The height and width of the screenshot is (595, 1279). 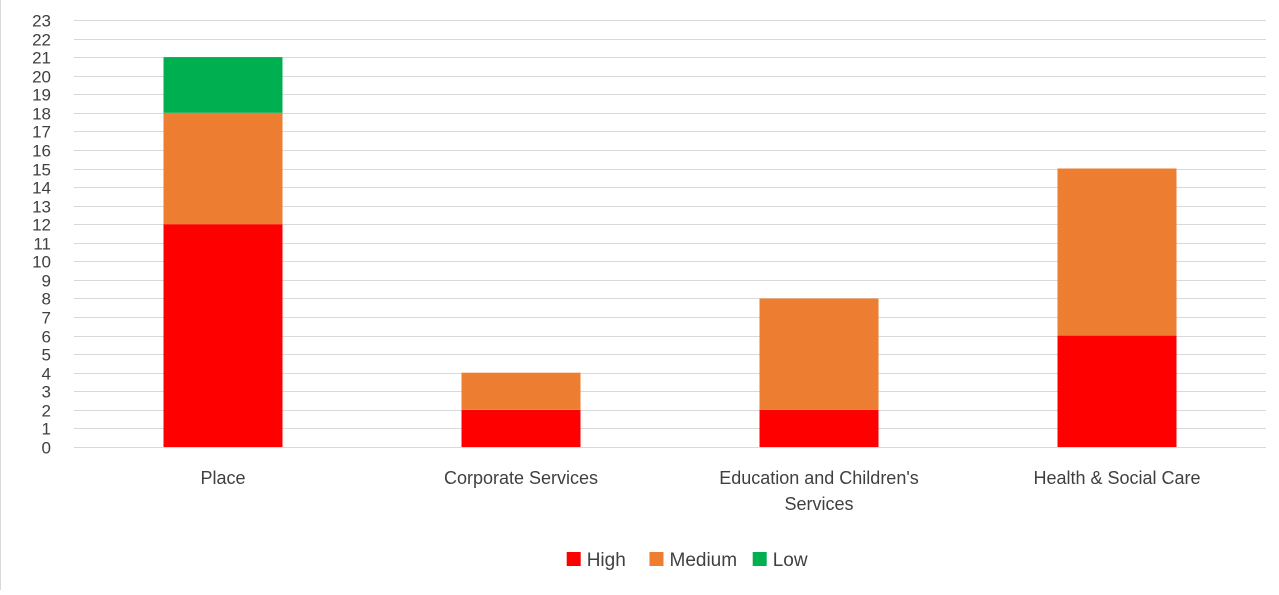 I want to click on legend-label-high: High, so click(x=606, y=560).